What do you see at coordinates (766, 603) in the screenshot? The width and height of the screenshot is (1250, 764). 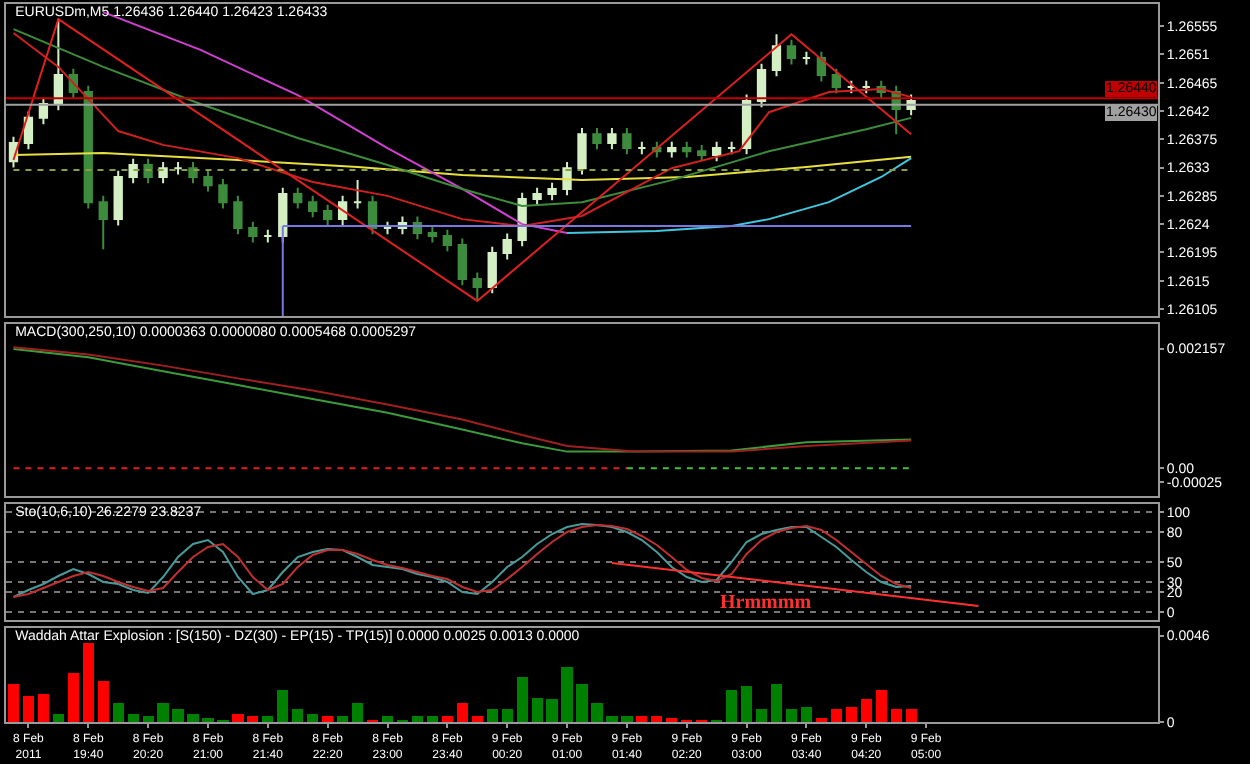 I see `annotation: Hrmmmm` at bounding box center [766, 603].